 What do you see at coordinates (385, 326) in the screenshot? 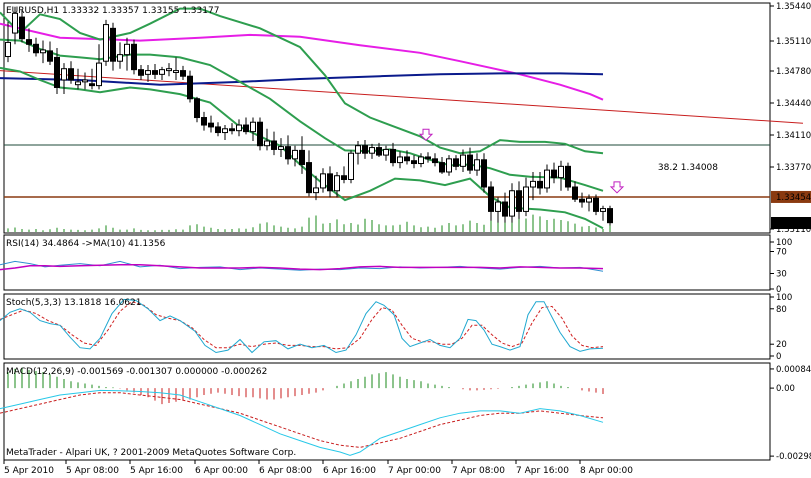
I see `stoch-pane: Stoch(5,3,3) 13.1818 16.0621` at bounding box center [385, 326].